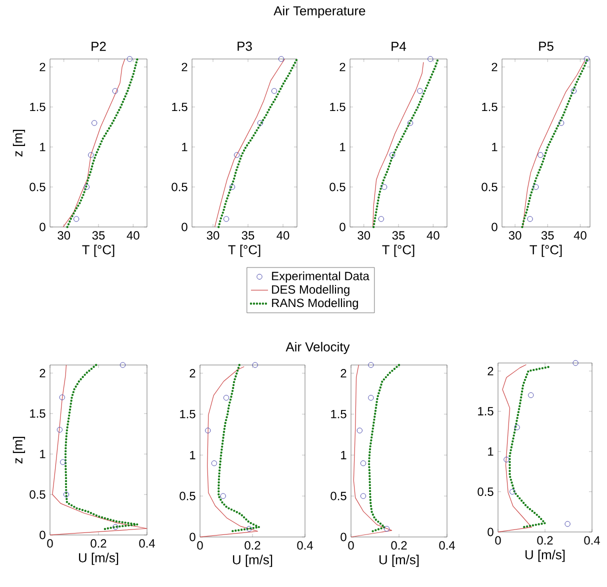 The height and width of the screenshot is (587, 607). I want to click on chart-title: P3, so click(245, 46).